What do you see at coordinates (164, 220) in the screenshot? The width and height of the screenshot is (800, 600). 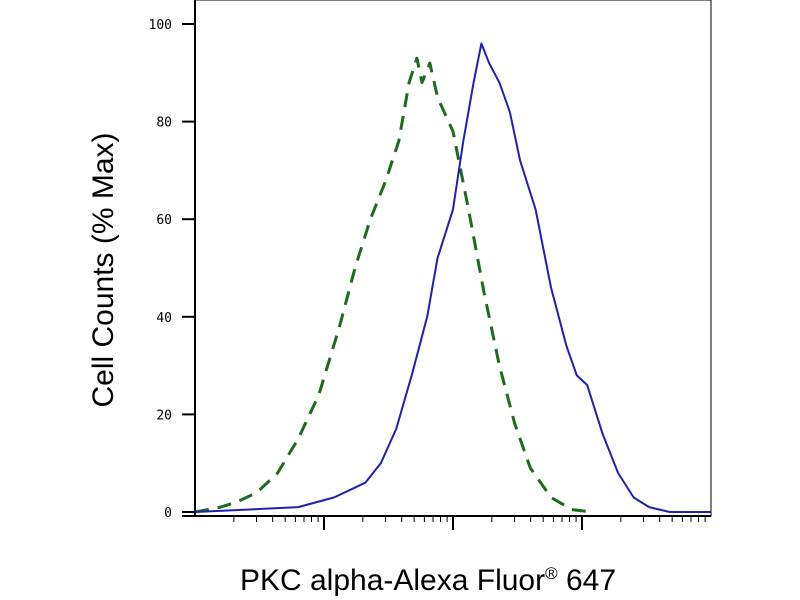 I see `y-tick-label-60: 60` at bounding box center [164, 220].